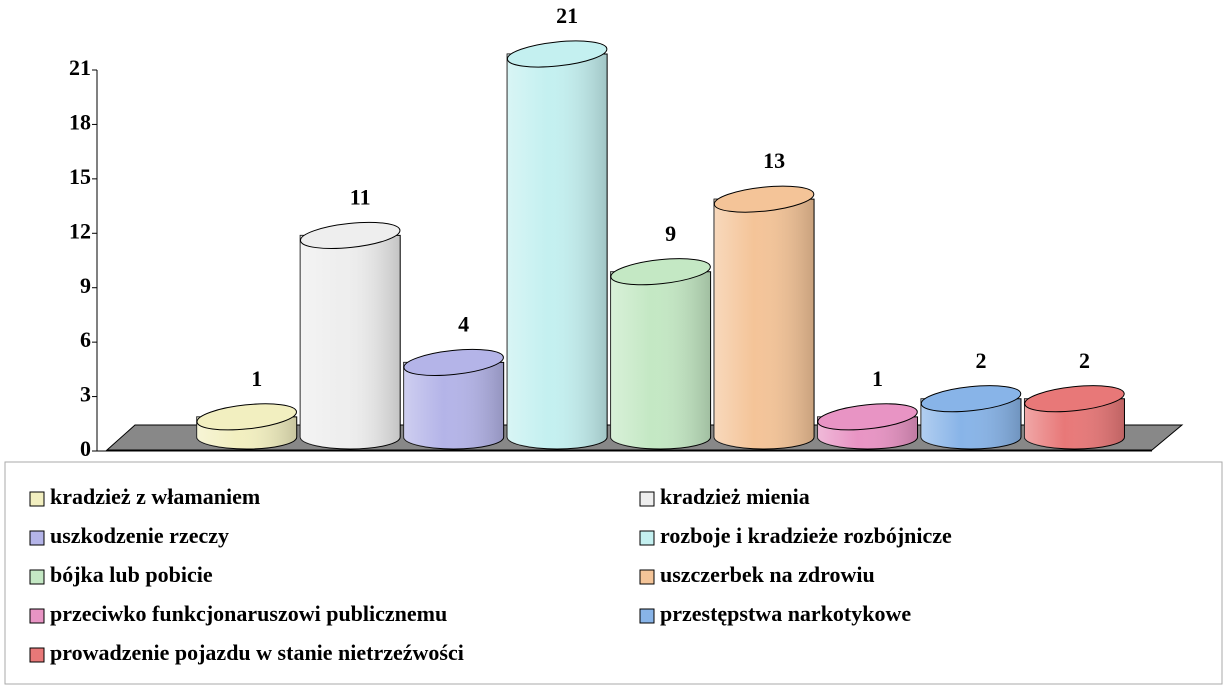 This screenshot has height=687, width=1228. I want to click on legend-label: bójka lub pobicie, so click(131, 574).